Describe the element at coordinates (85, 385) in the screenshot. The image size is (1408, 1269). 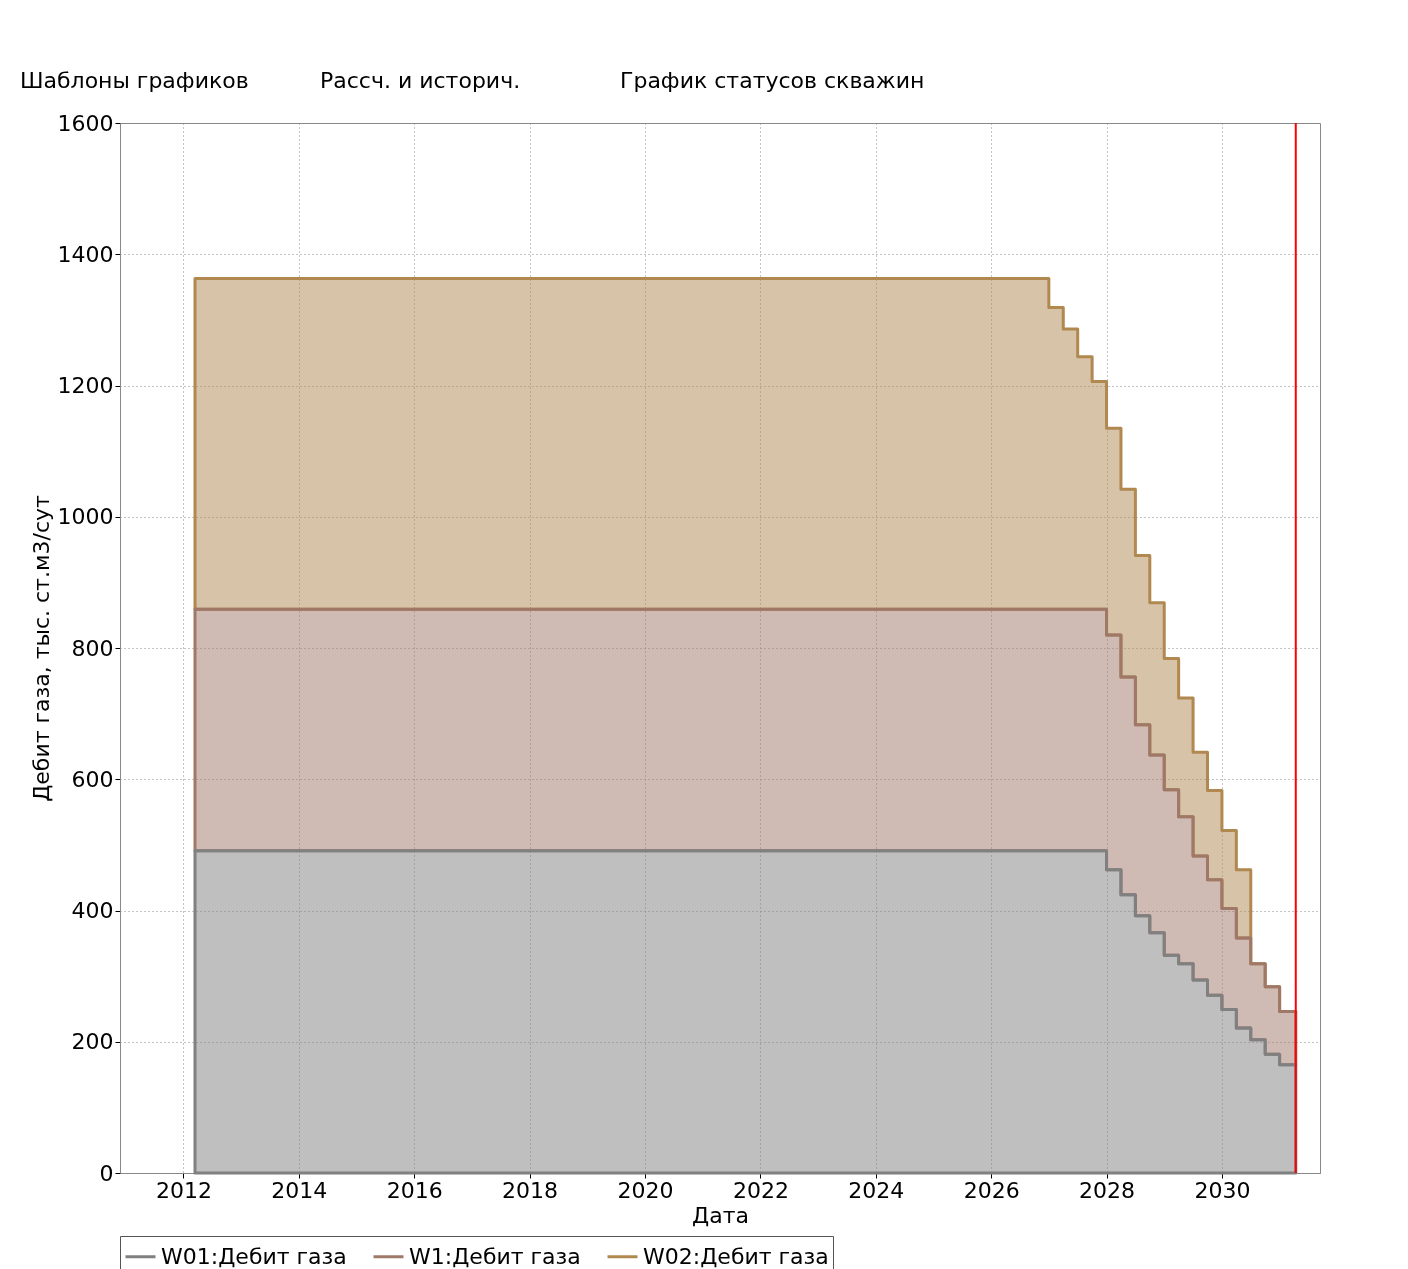
I see `y-tick-label: 1200` at that location.